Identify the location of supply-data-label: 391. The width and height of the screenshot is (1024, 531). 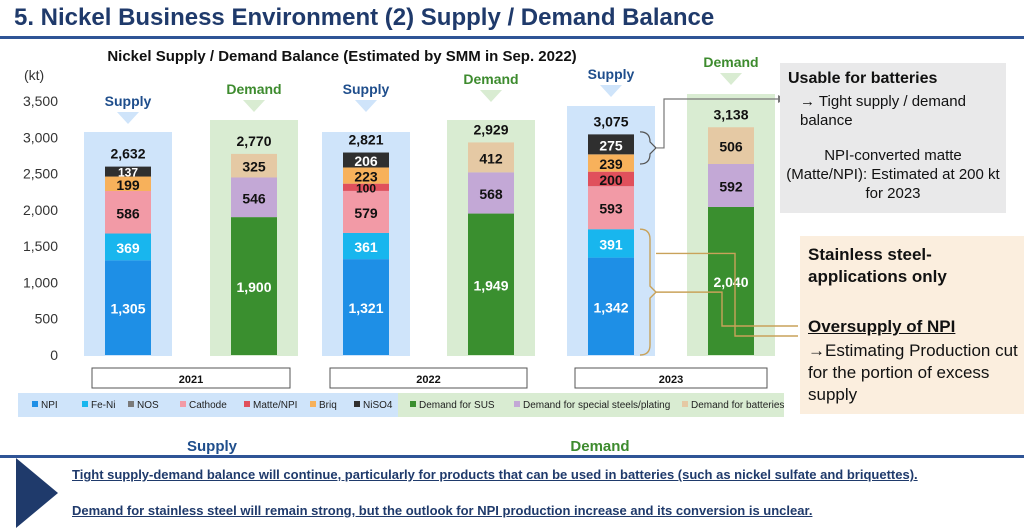
(611, 244).